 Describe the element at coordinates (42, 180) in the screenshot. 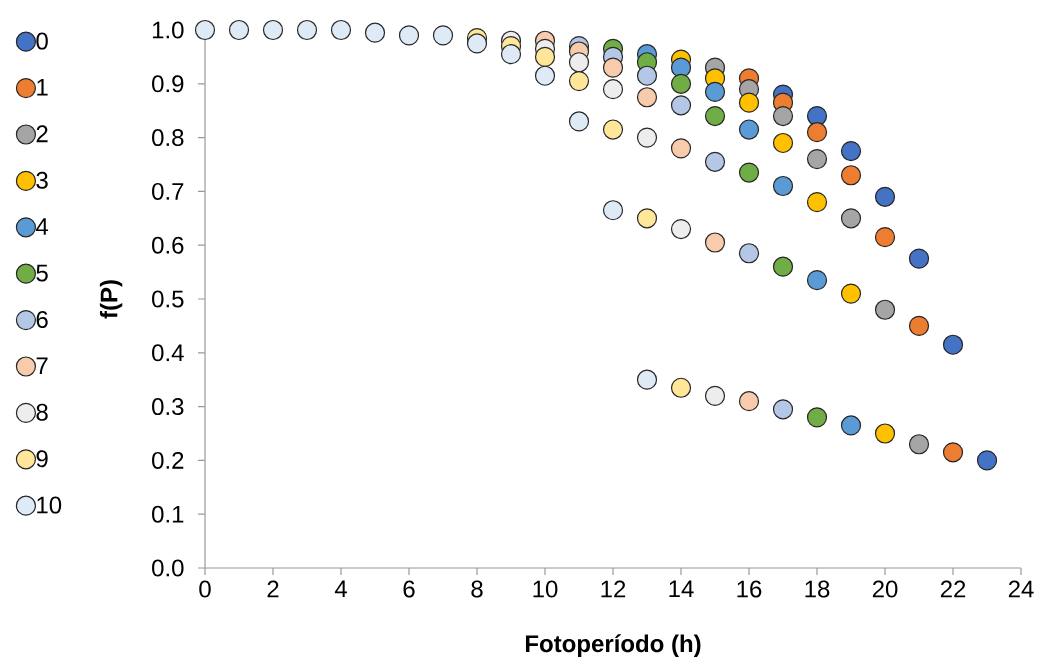

I see `legend-label: 3` at that location.